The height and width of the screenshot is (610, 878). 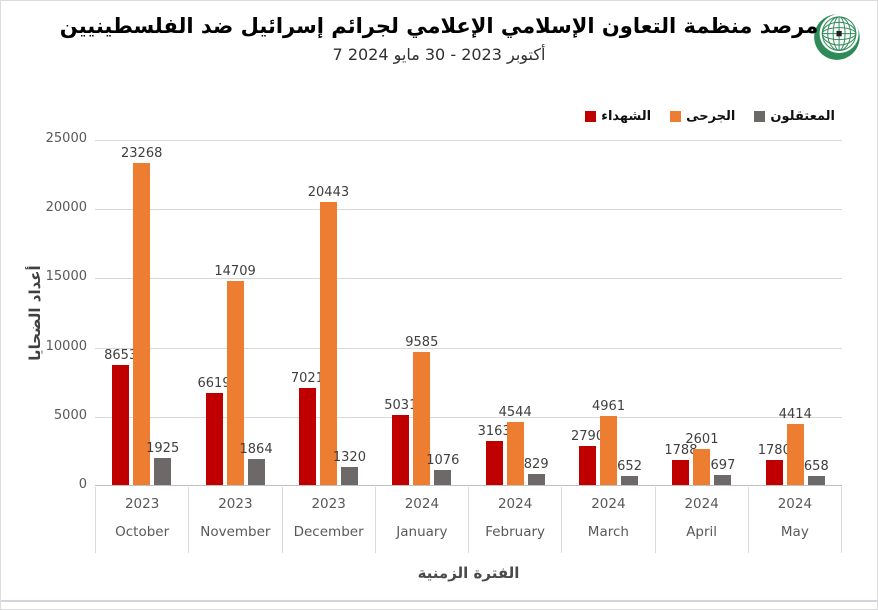 What do you see at coordinates (214, 384) in the screenshot?
I see `bar-value-label: 6619` at bounding box center [214, 384].